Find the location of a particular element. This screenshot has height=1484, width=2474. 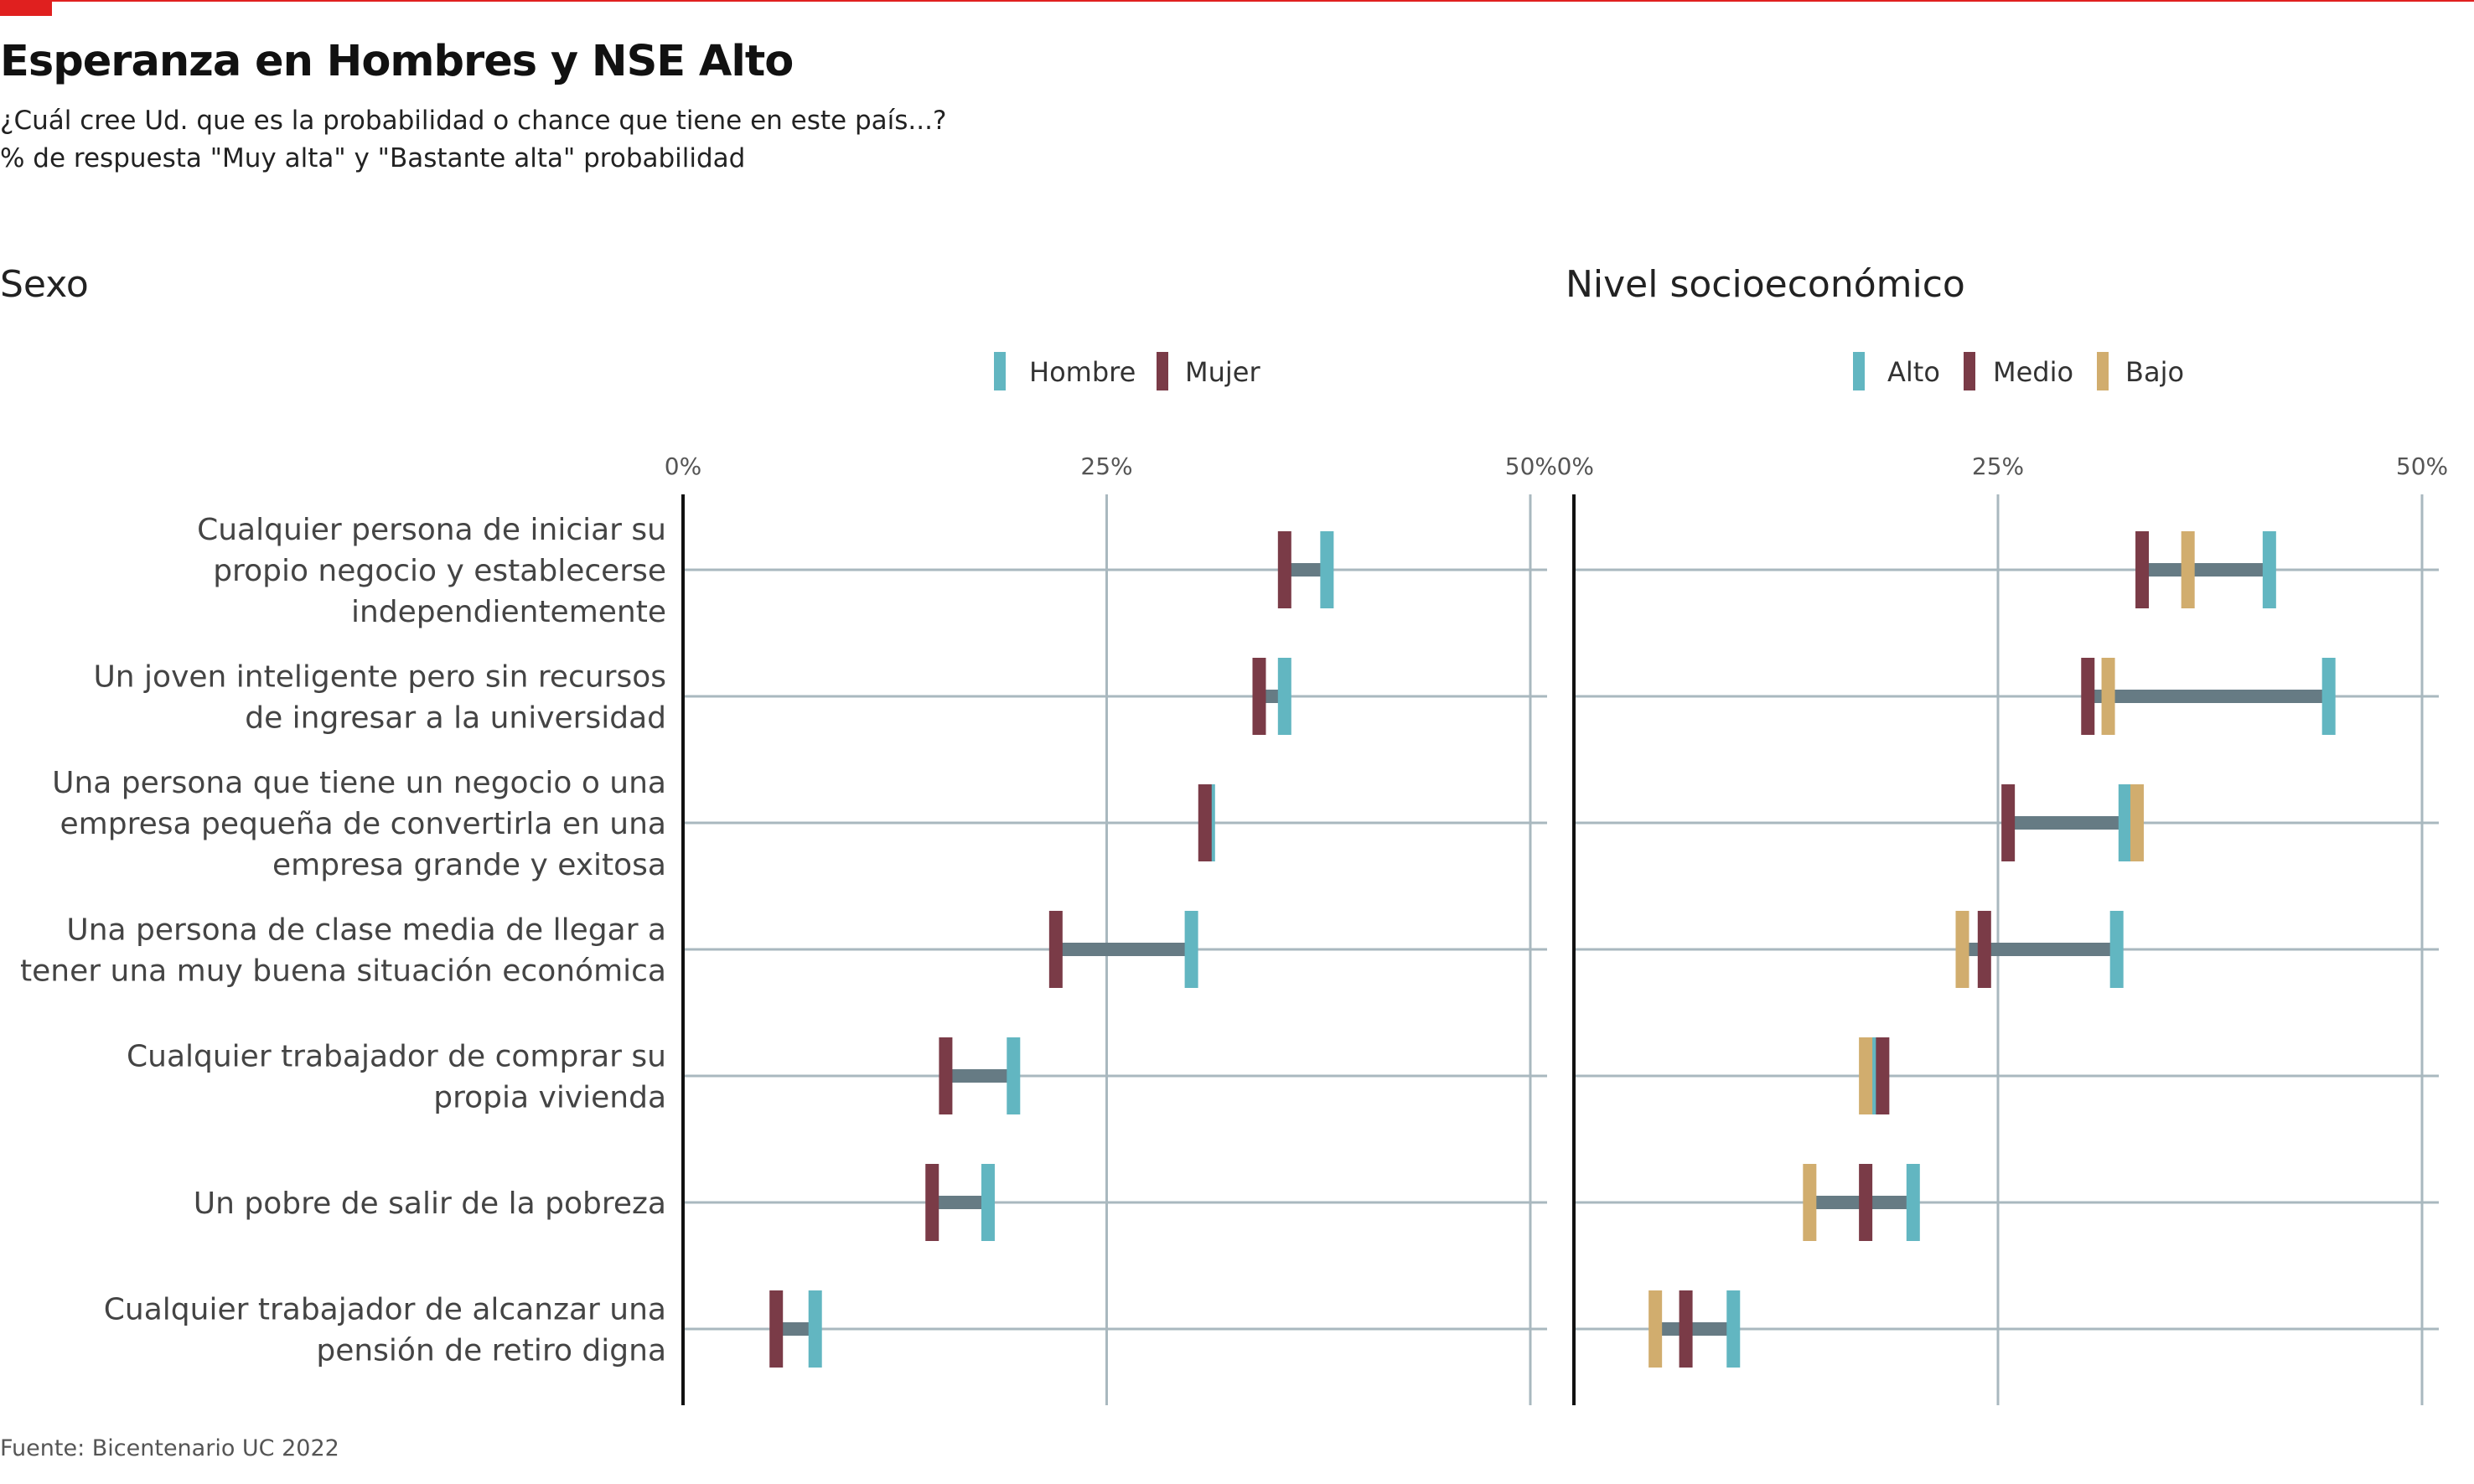

category-label: Un pobre de salir de la pobreza is located at coordinates (430, 1204).